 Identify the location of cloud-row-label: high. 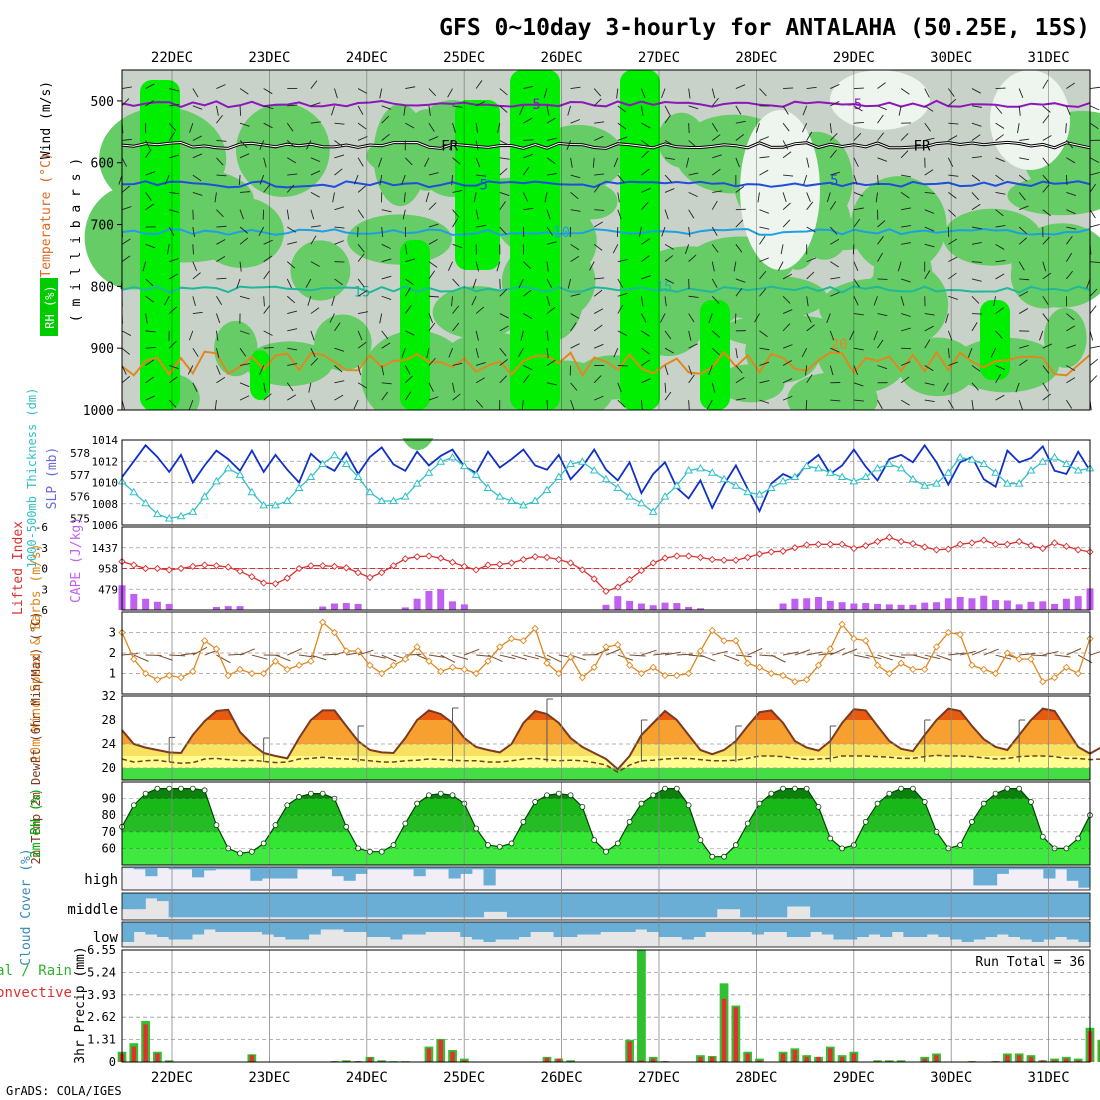
(101, 880).